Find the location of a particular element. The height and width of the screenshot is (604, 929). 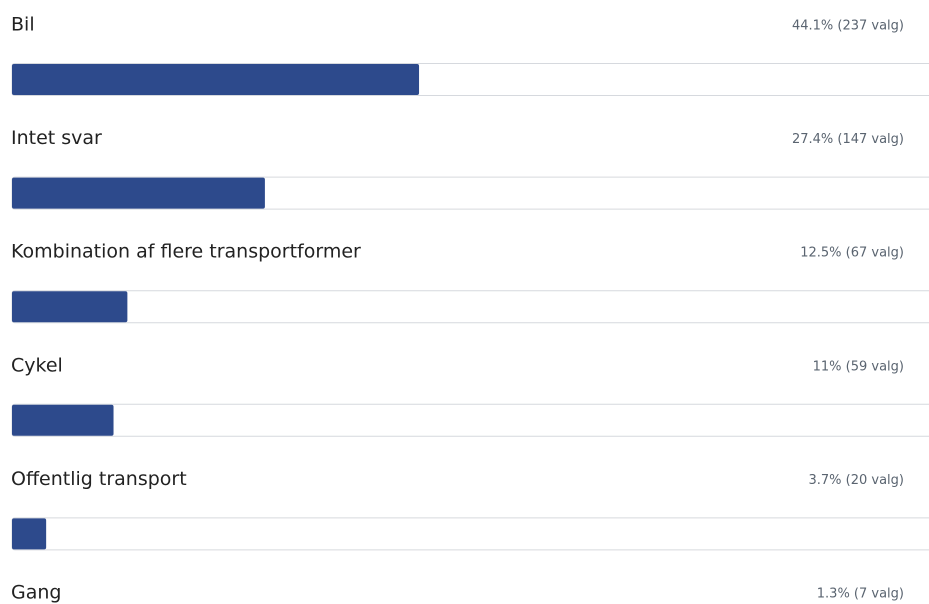

category-label: Intet svar is located at coordinates (56, 138).